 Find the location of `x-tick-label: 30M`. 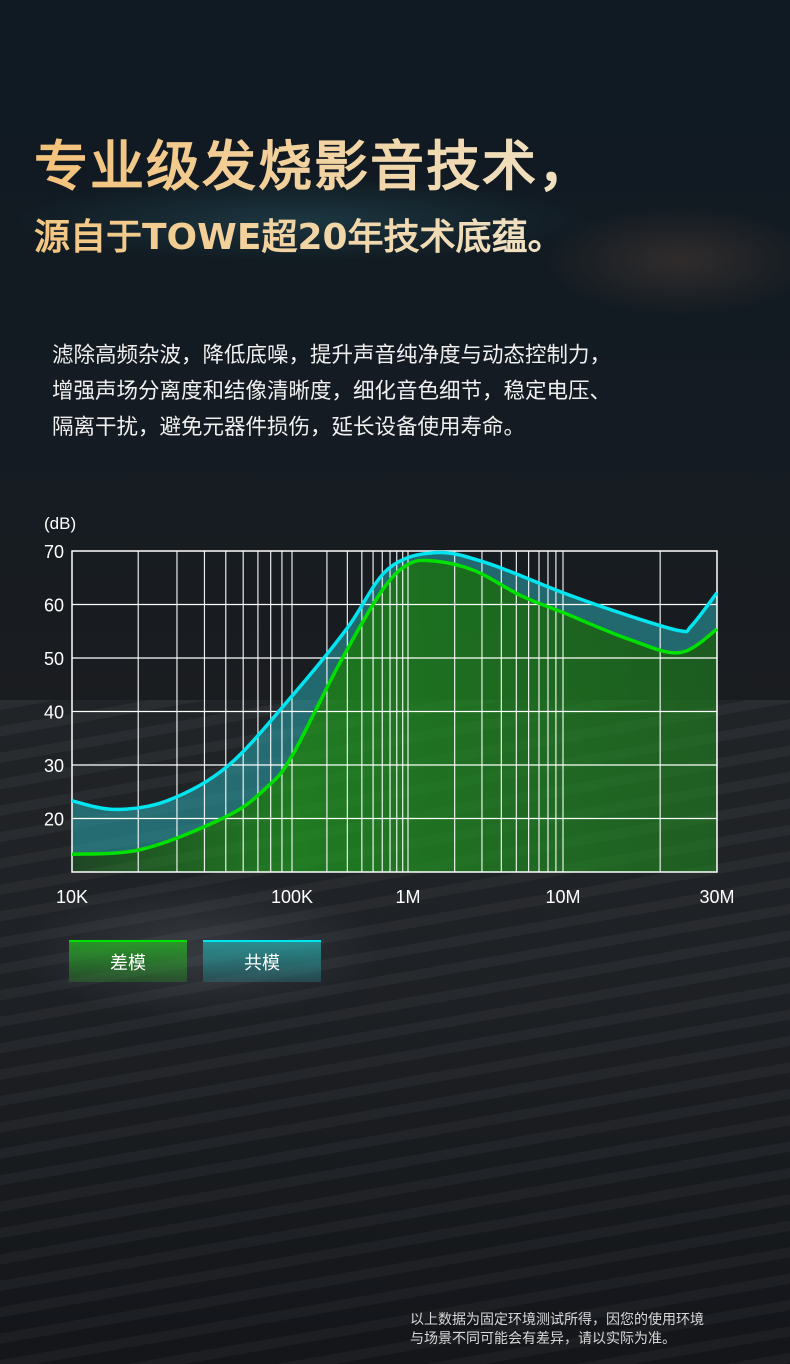

x-tick-label: 30M is located at coordinates (716, 897).